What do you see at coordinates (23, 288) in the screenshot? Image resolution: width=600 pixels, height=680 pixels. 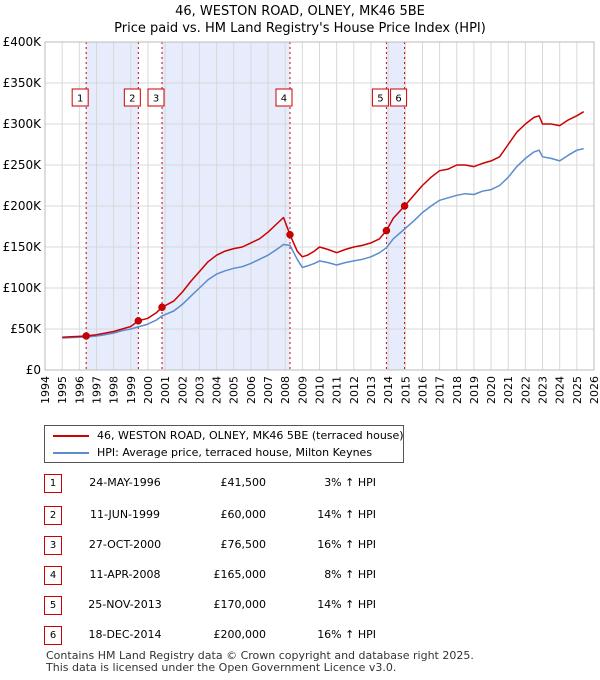 I see `y-tick-label: £100K` at bounding box center [23, 288].